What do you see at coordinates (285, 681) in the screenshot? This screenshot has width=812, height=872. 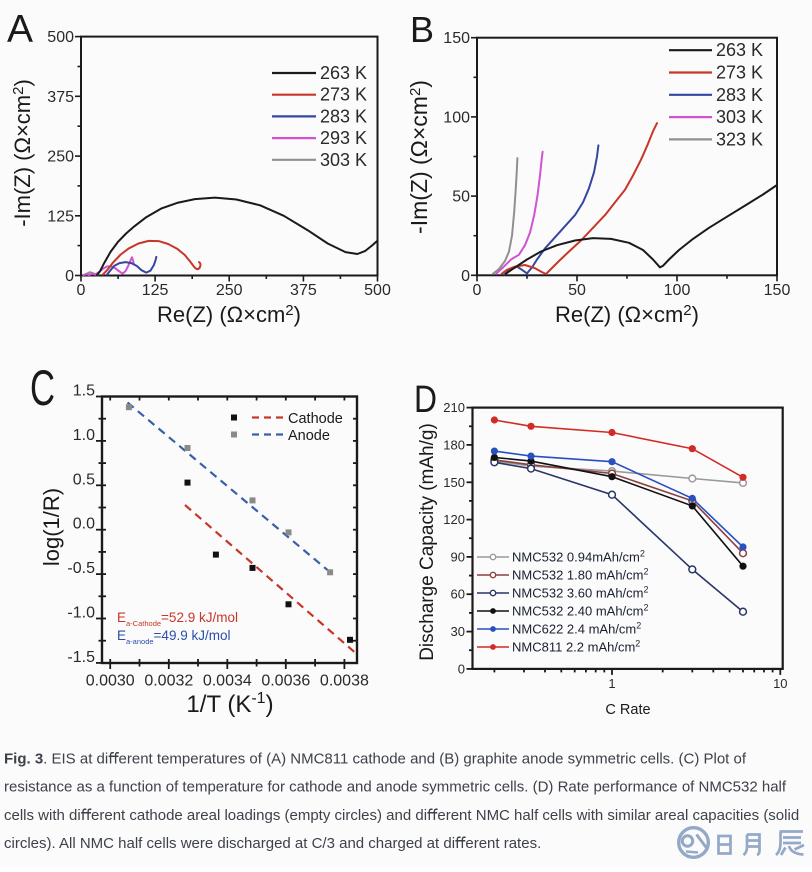 I see `svg-text: 0.0036` at bounding box center [285, 681].